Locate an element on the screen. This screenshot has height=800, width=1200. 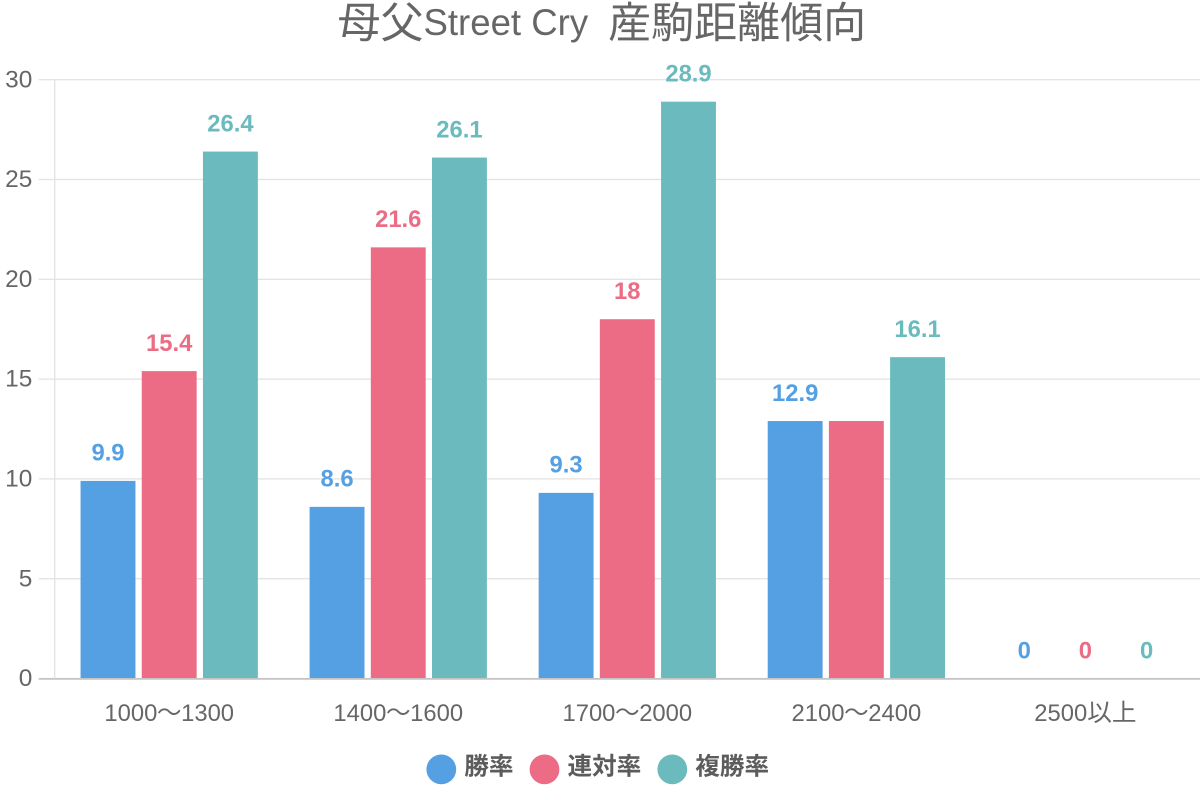
svg-text: 1300 is located at coordinates (207, 713).